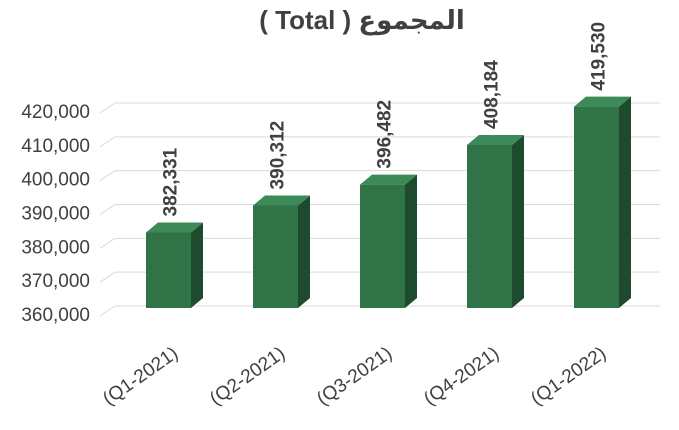 This screenshot has height=430, width=679. I want to click on x-tick-label: (Q1-2021), so click(140, 376).